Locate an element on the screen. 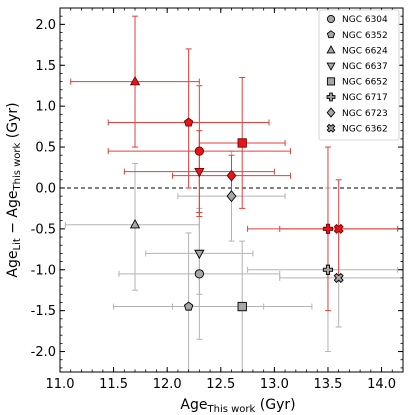 This screenshot has width=415, height=415. x-tick-label: 12.0 is located at coordinates (167, 384).